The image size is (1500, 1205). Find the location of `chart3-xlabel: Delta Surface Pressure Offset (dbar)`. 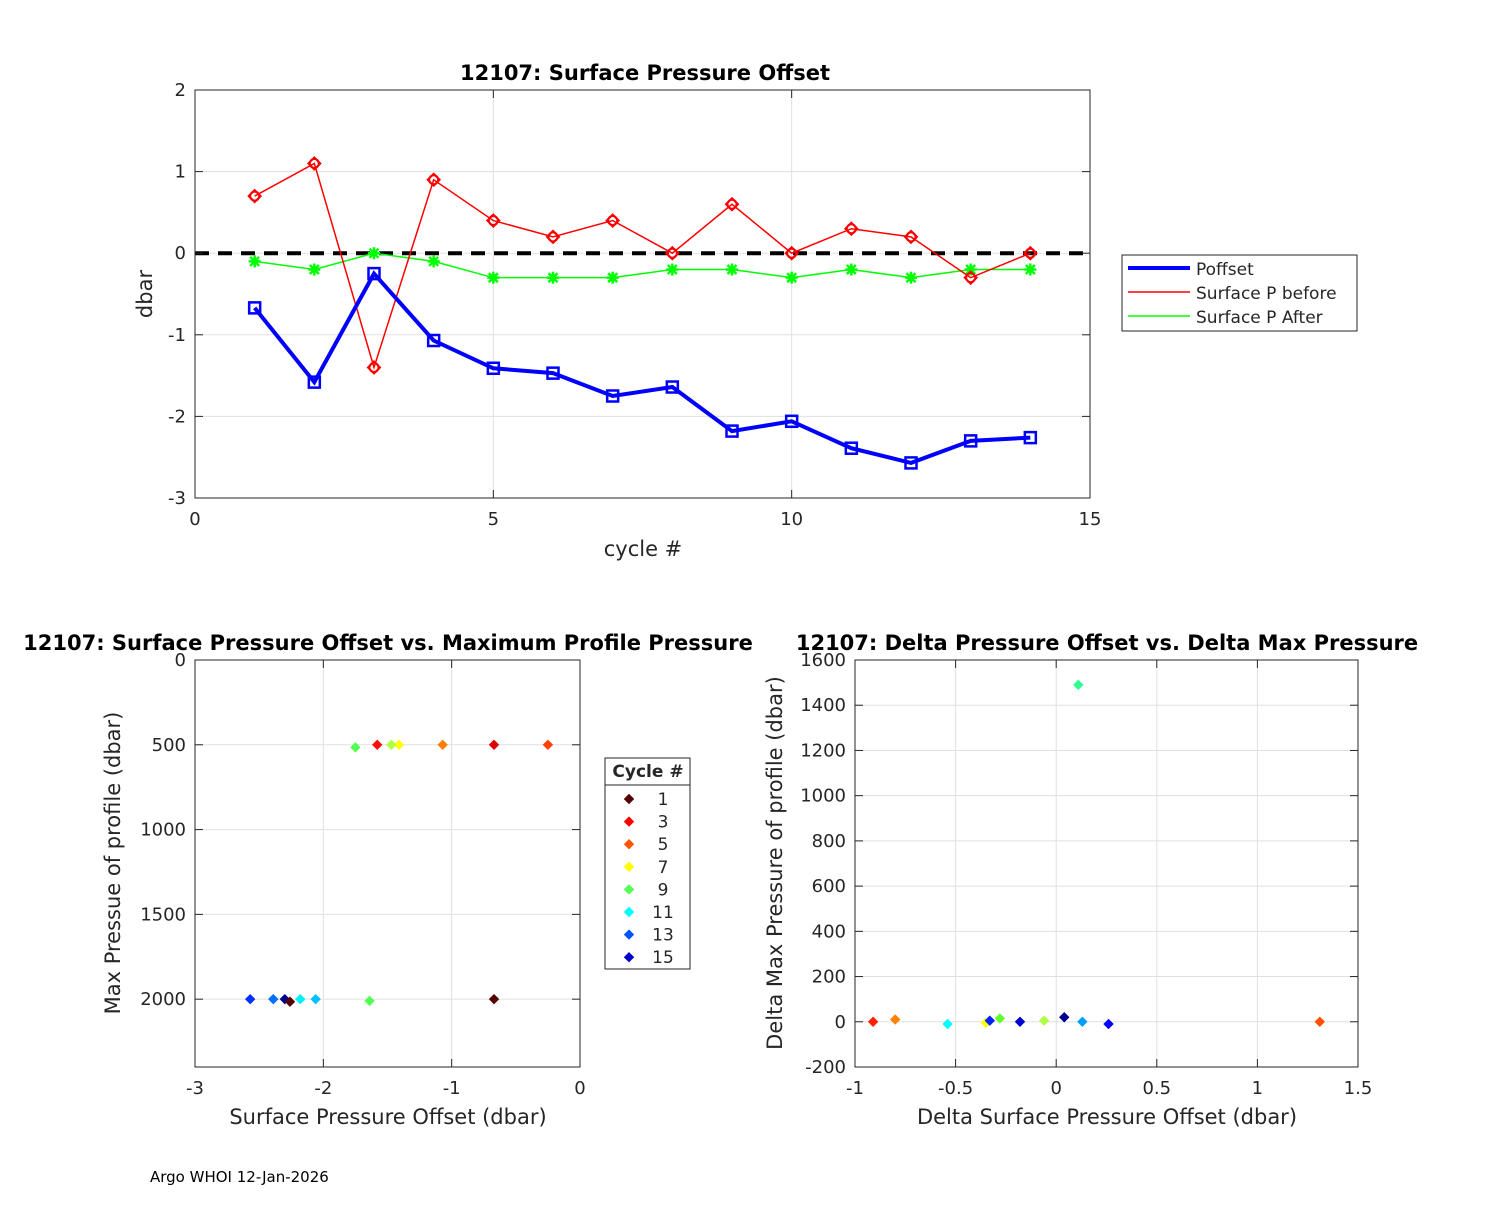

chart3-xlabel: Delta Surface Pressure Offset (dbar) is located at coordinates (1107, 1117).